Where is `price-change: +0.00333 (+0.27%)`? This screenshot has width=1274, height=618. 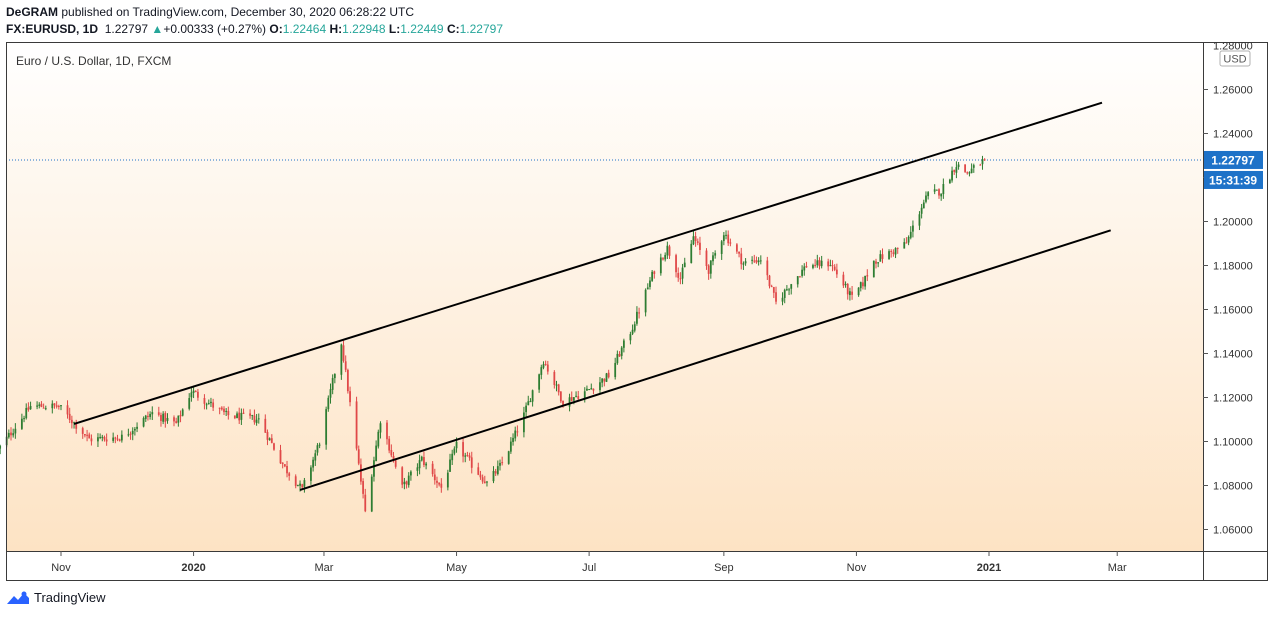
price-change: +0.00333 (+0.27%) is located at coordinates (215, 29).